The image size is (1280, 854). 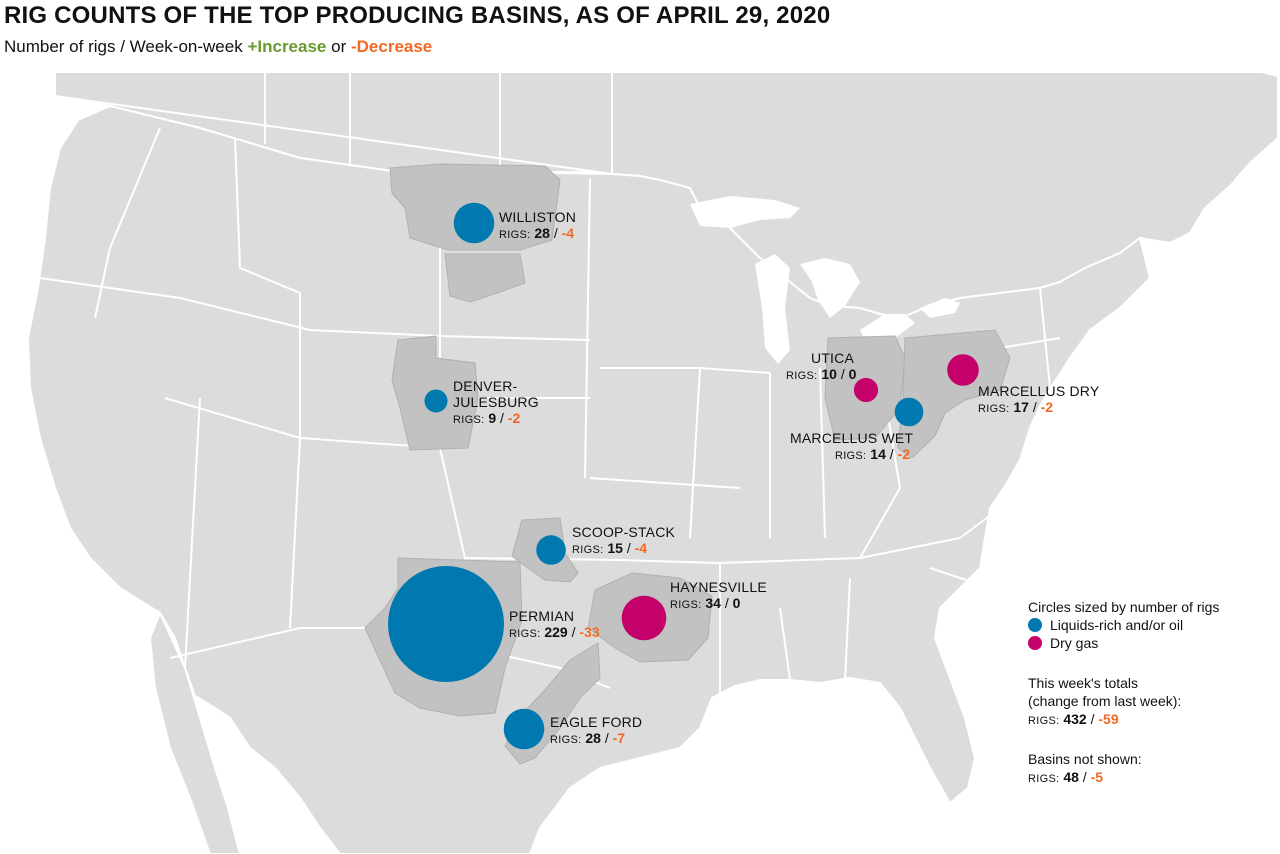 I want to click on label-utica: UTICA RIGS: 10 / 0, so click(x=821, y=366).